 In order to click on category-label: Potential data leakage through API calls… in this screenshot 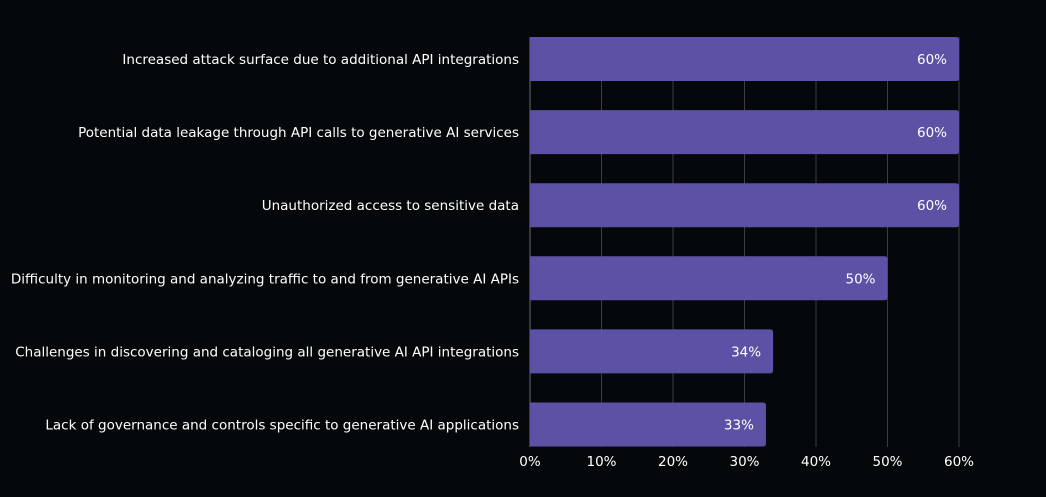, I will do `click(298, 133)`.